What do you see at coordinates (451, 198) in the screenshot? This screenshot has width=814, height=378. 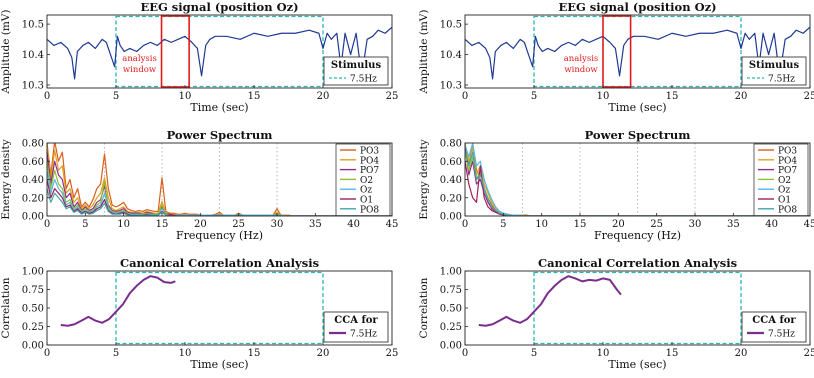 I see `y-tick-label: 0.20` at bounding box center [451, 198].